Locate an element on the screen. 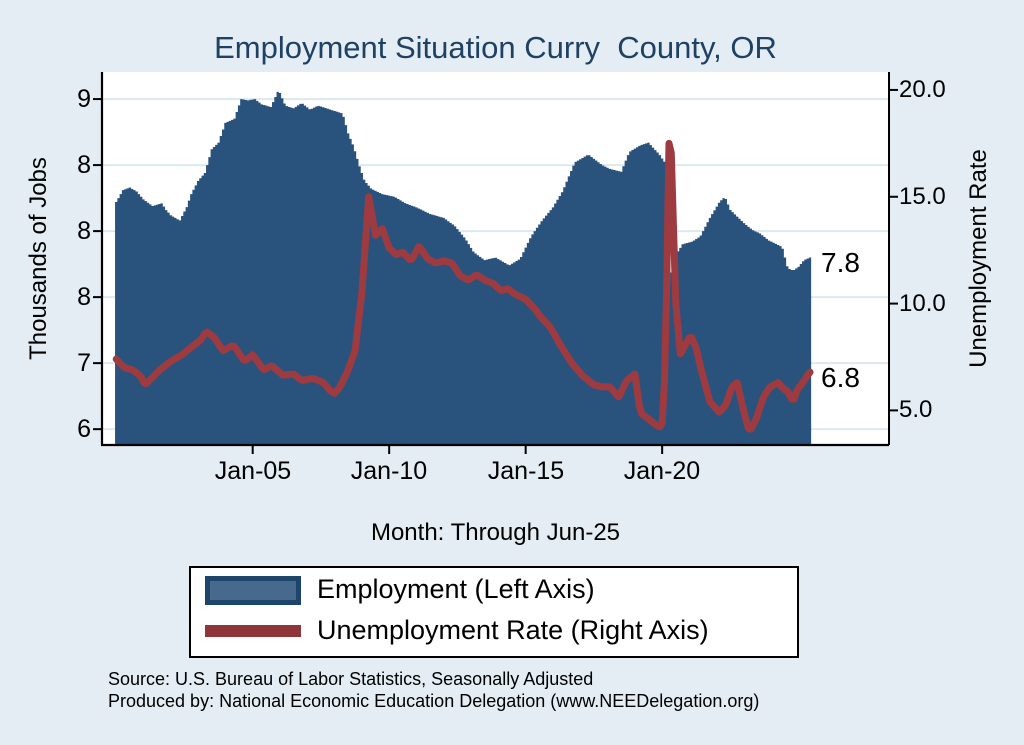 This screenshot has height=745, width=1024. x-tick-label: Jan-15 is located at coordinates (526, 471).